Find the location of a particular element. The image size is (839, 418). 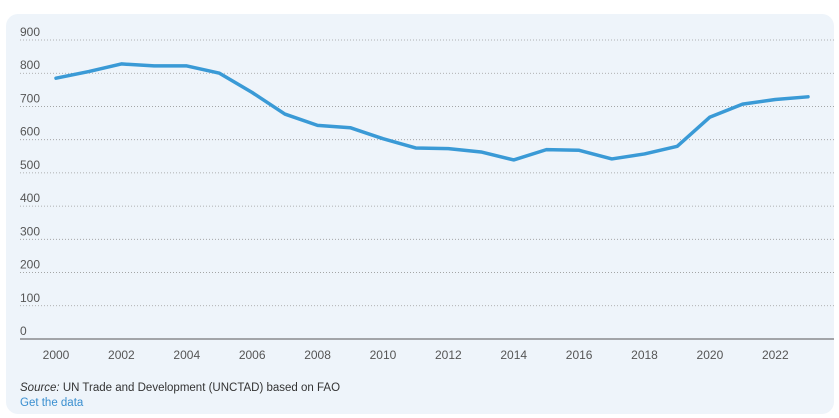

y-tick-label: 500 is located at coordinates (30, 165).